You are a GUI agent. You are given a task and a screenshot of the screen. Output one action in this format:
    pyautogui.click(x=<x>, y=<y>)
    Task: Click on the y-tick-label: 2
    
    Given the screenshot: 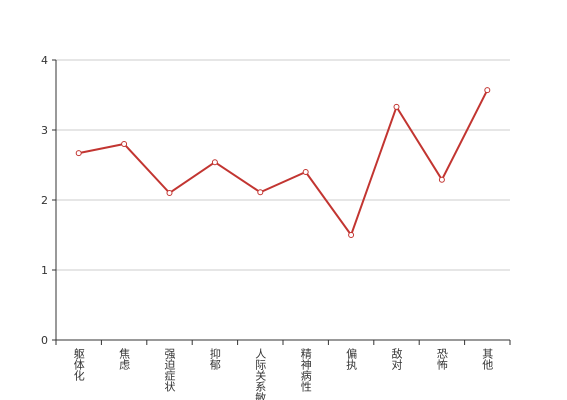 What is the action you would take?
    pyautogui.click(x=44, y=200)
    